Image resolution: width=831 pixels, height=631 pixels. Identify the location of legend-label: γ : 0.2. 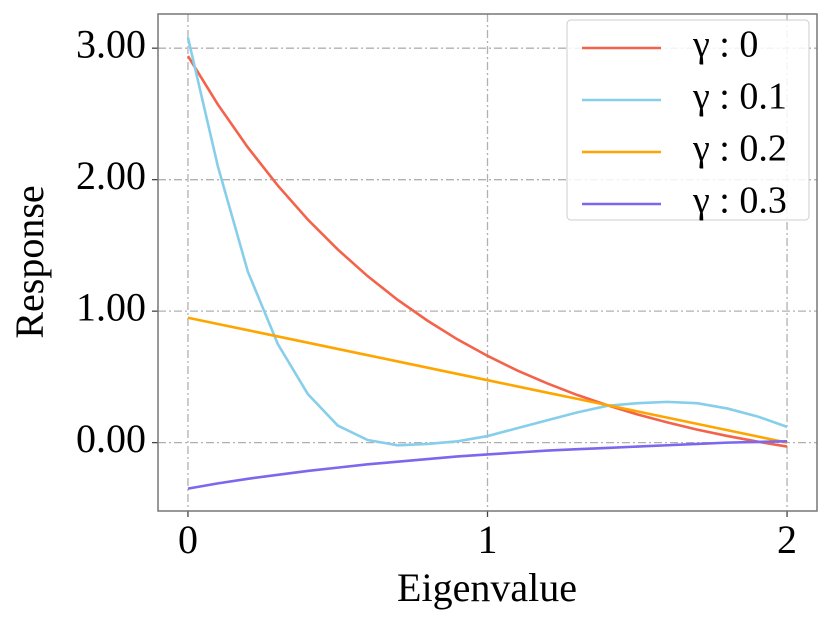
(739, 149).